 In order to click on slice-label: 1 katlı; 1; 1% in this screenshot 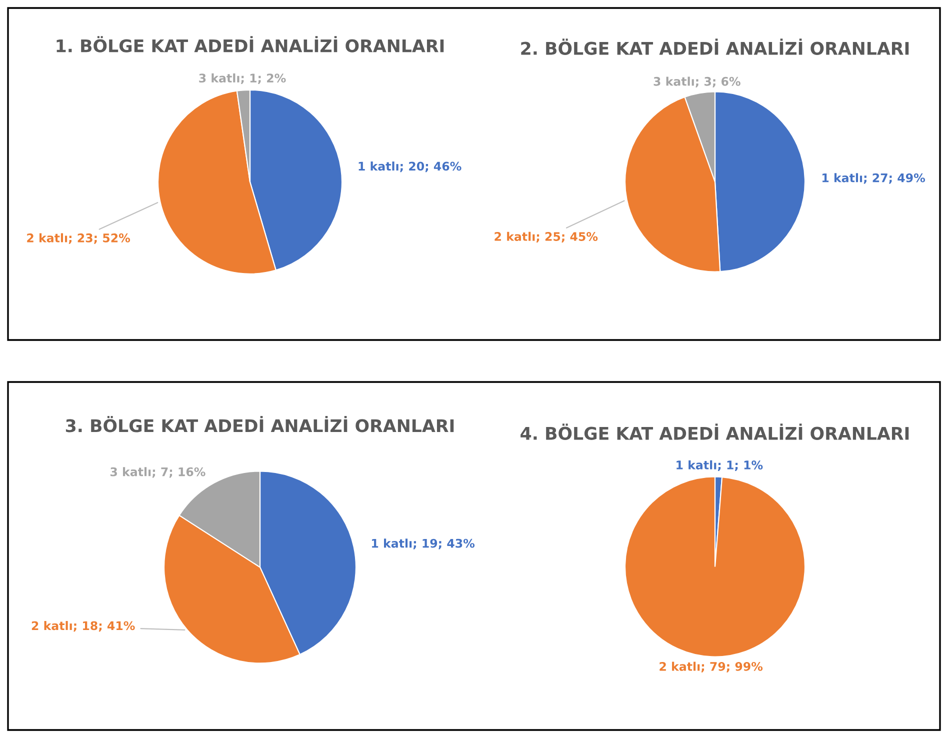, I will do `click(719, 465)`.